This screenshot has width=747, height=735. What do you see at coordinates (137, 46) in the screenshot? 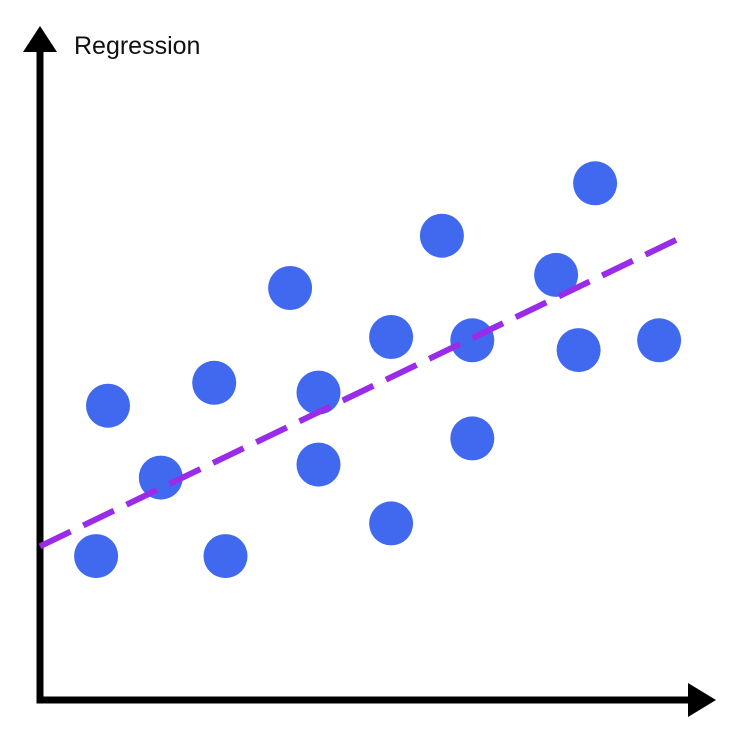
I see `chart-title: Regression` at bounding box center [137, 46].